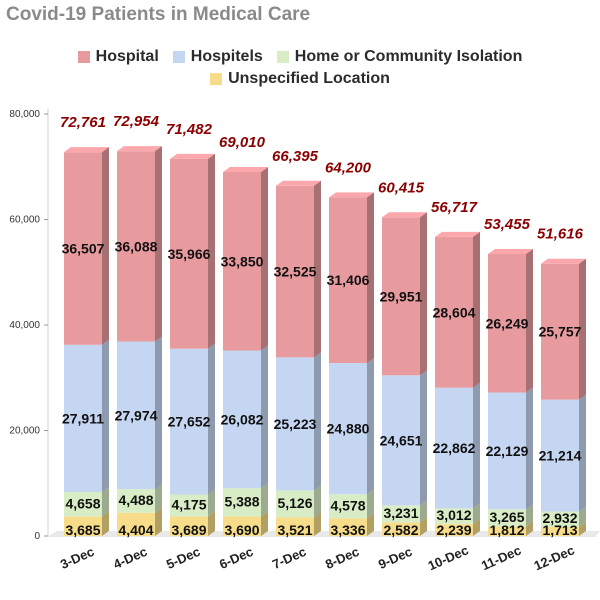 This screenshot has height=600, width=600. Describe the element at coordinates (77, 558) in the screenshot. I see `x-tick-label: 3-Dec` at that location.